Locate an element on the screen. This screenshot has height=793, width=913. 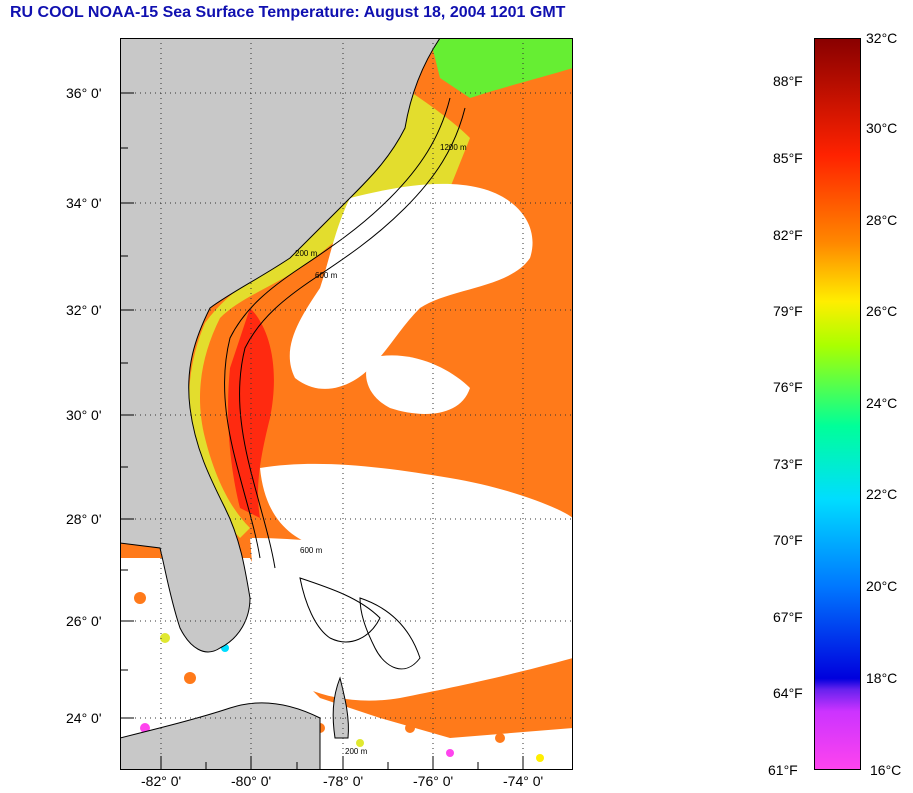
isobath-200m is located at coordinates (337, 328).